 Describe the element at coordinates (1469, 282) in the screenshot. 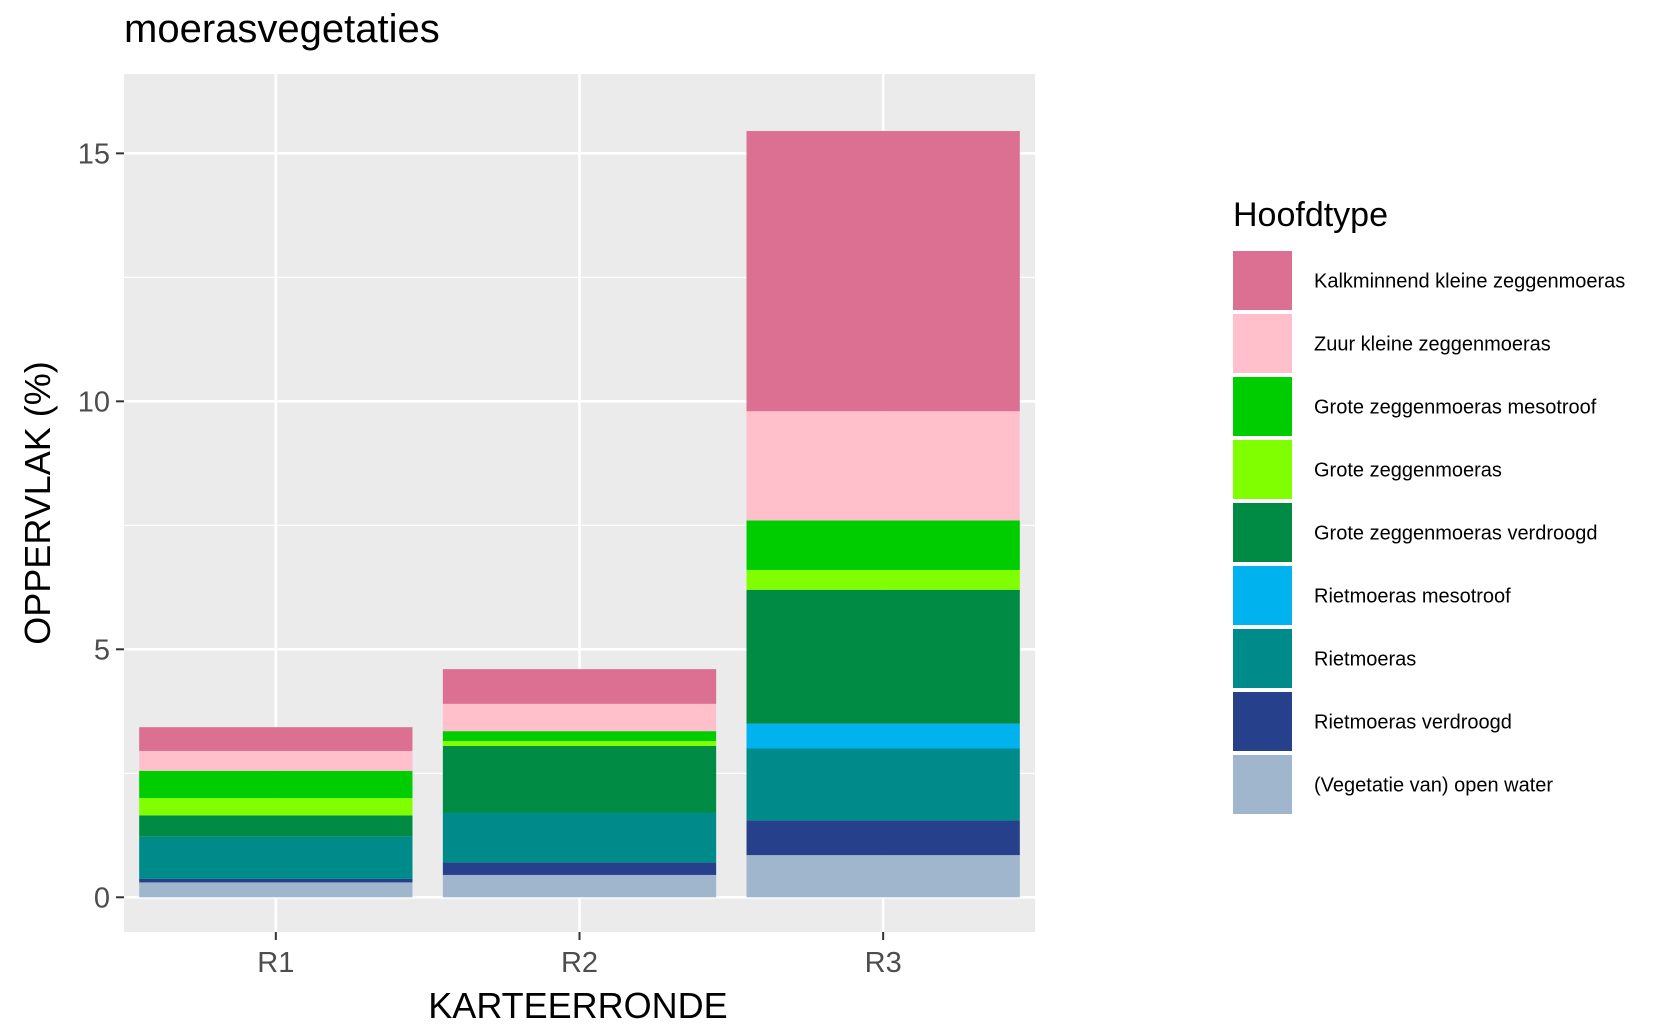

I see `legend-label: Kalkminnend kleine zeggenmoeras` at that location.